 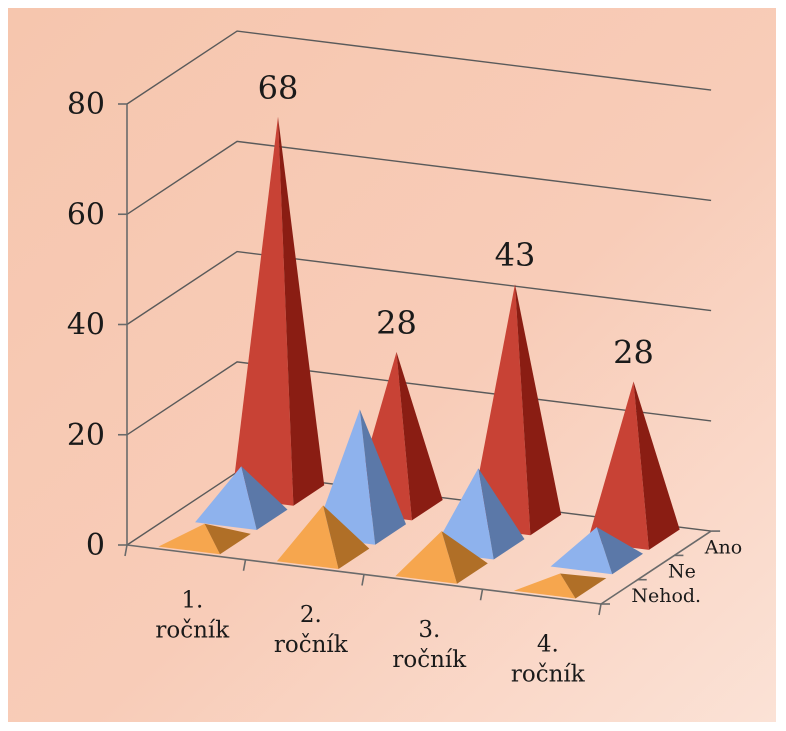 I want to click on pyramid-nehod--4-side-face, so click(x=583, y=586).